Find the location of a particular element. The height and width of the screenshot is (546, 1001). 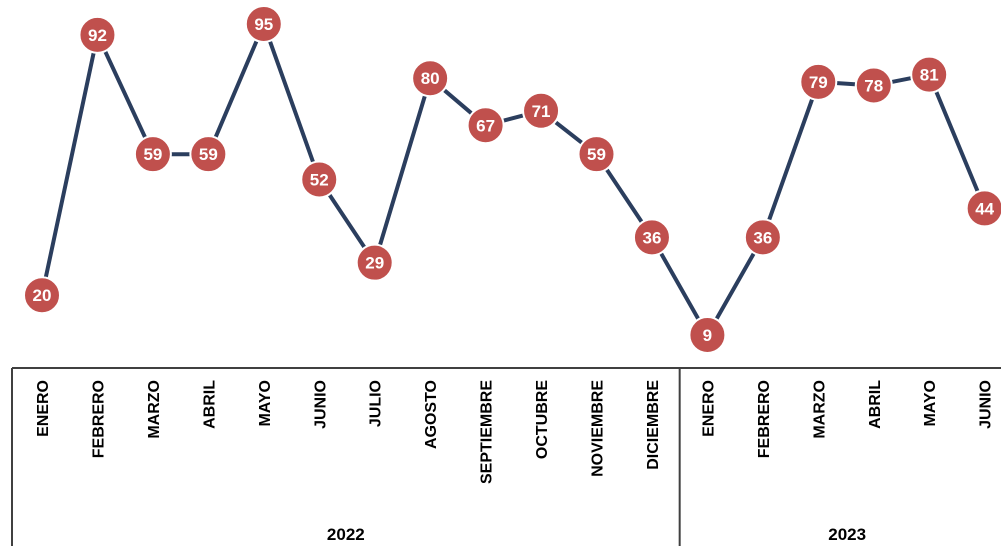

data-label: 9 is located at coordinates (707, 335).